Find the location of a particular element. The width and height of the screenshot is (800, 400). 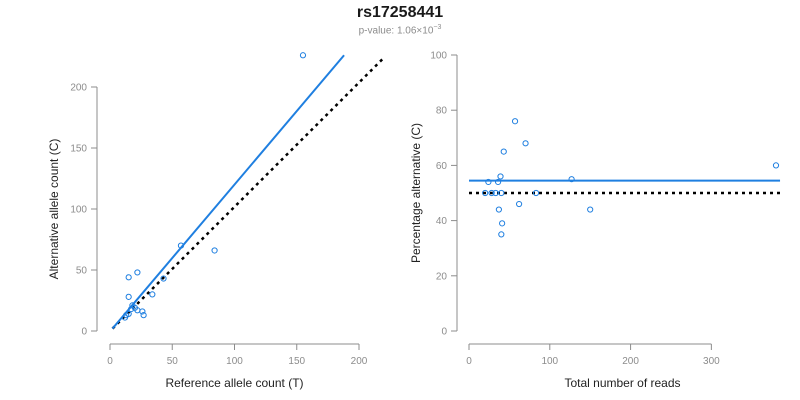

x-tick-label: 150 is located at coordinates (296, 361).